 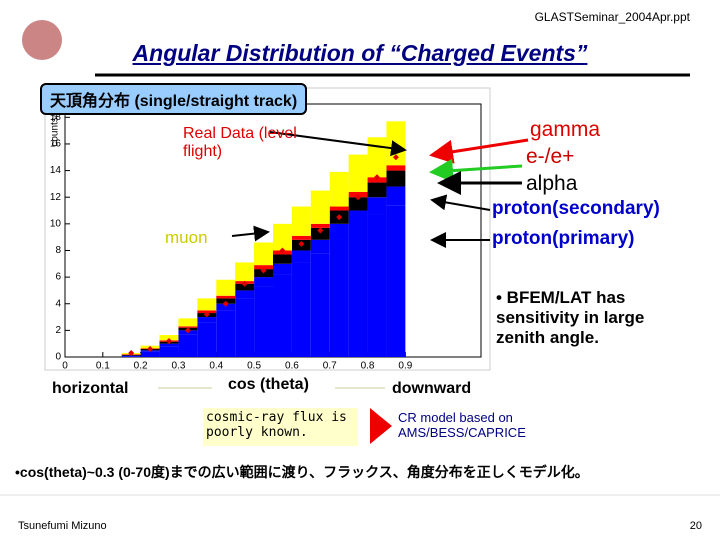 I want to click on y-tick-label: 18, so click(x=56, y=117).